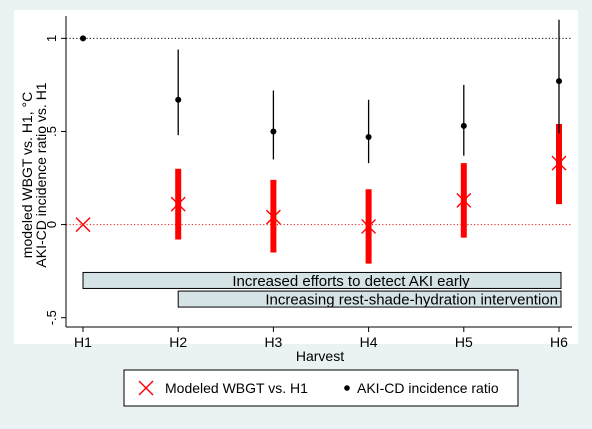 The image size is (592, 429). I want to click on y-axis-label-line-2: modeled WBGT vs. H1, °C, so click(27, 175).